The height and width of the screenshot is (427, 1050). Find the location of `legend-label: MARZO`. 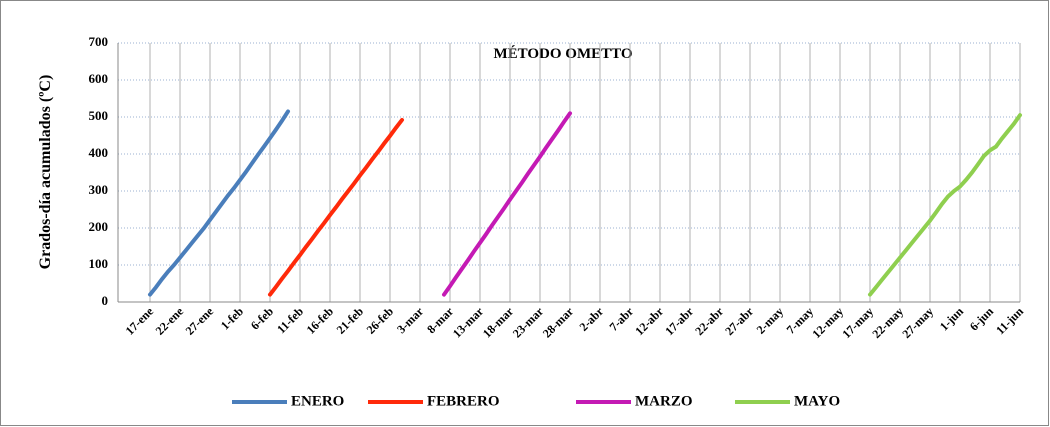

legend-label: MARZO is located at coordinates (664, 401).